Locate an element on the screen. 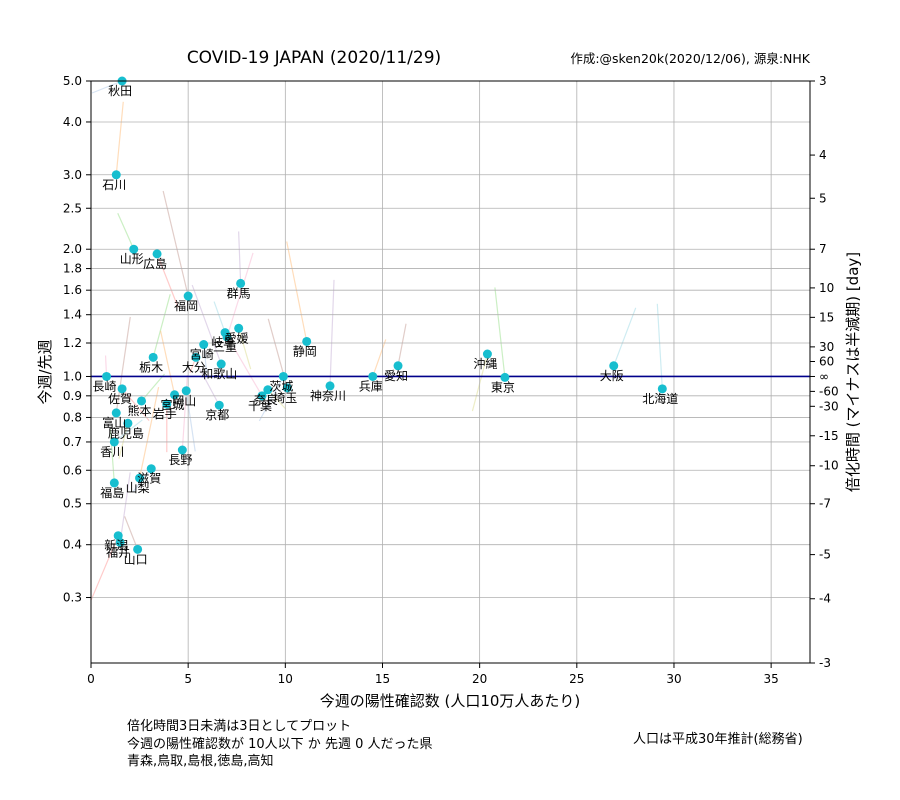 This screenshot has width=900, height=800. point-label: 千葉 is located at coordinates (260, 406).